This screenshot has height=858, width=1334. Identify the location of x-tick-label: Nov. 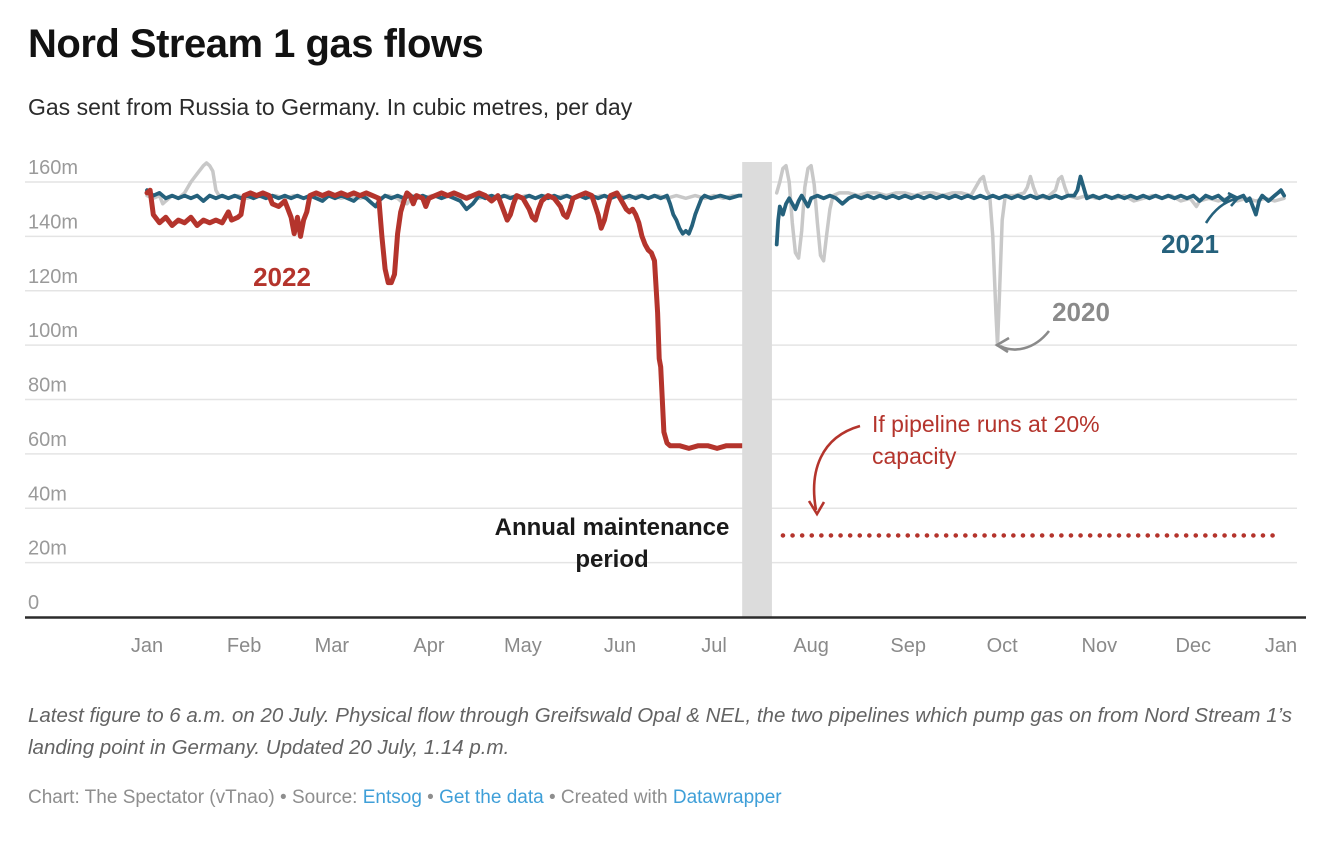
(1100, 646).